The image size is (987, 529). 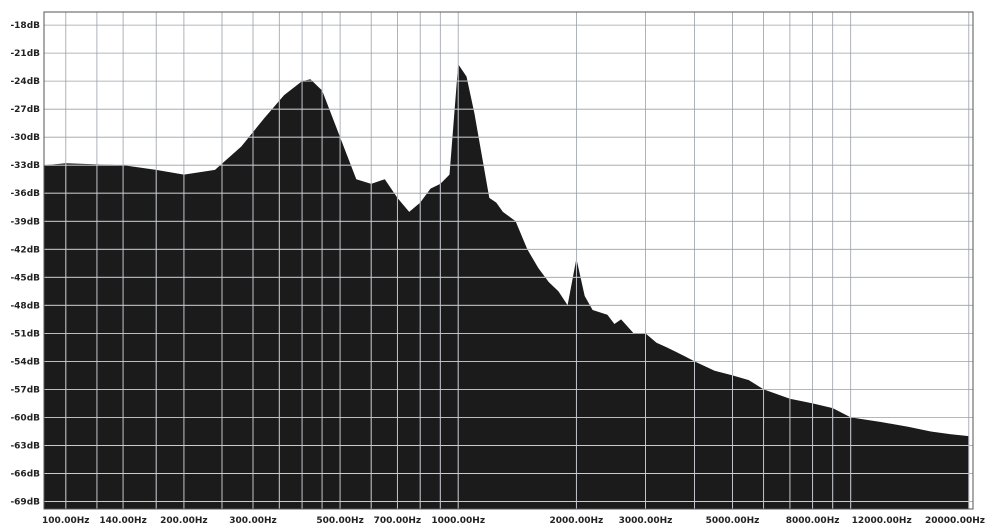 I want to click on y-tick-label: -69dB, so click(x=25, y=503).